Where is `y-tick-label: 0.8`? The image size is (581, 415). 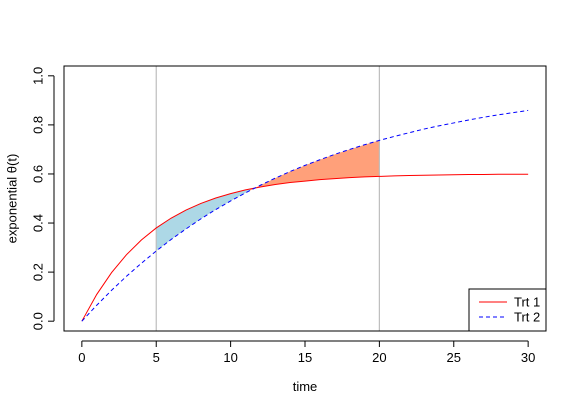 y-tick-label: 0.8 is located at coordinates (38, 125).